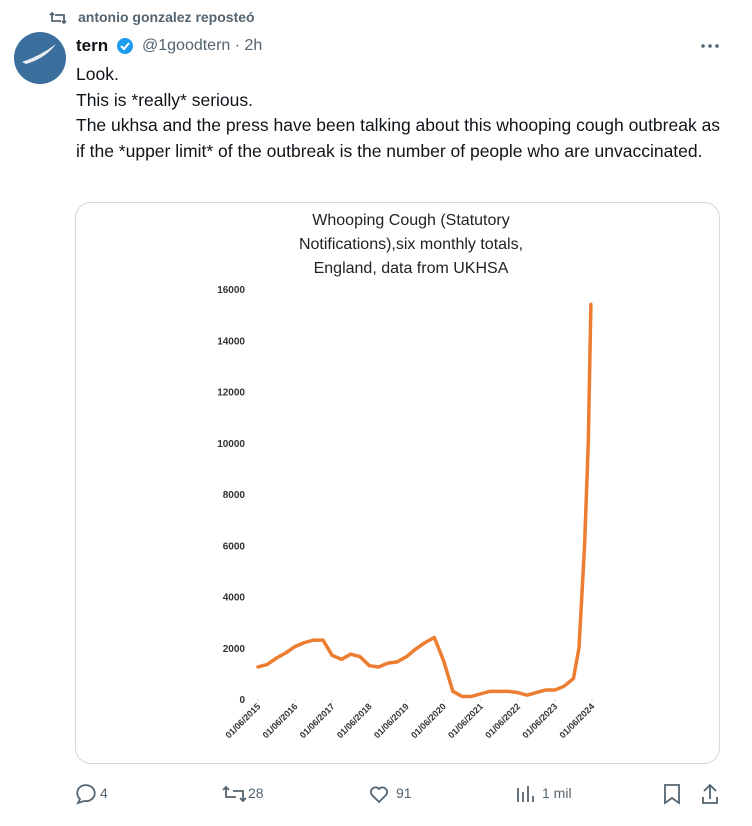 This screenshot has width=752, height=826. I want to click on y-tick-label: 14000, so click(231, 341).